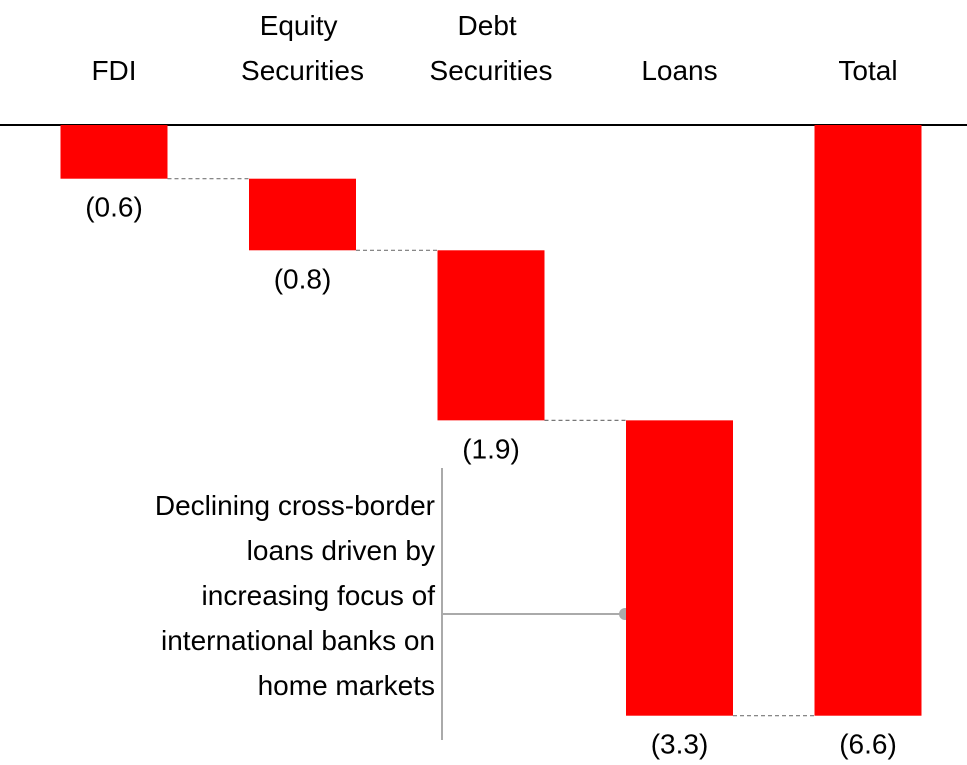 The image size is (967, 765). I want to click on x-tick-label: Total, so click(867, 70).